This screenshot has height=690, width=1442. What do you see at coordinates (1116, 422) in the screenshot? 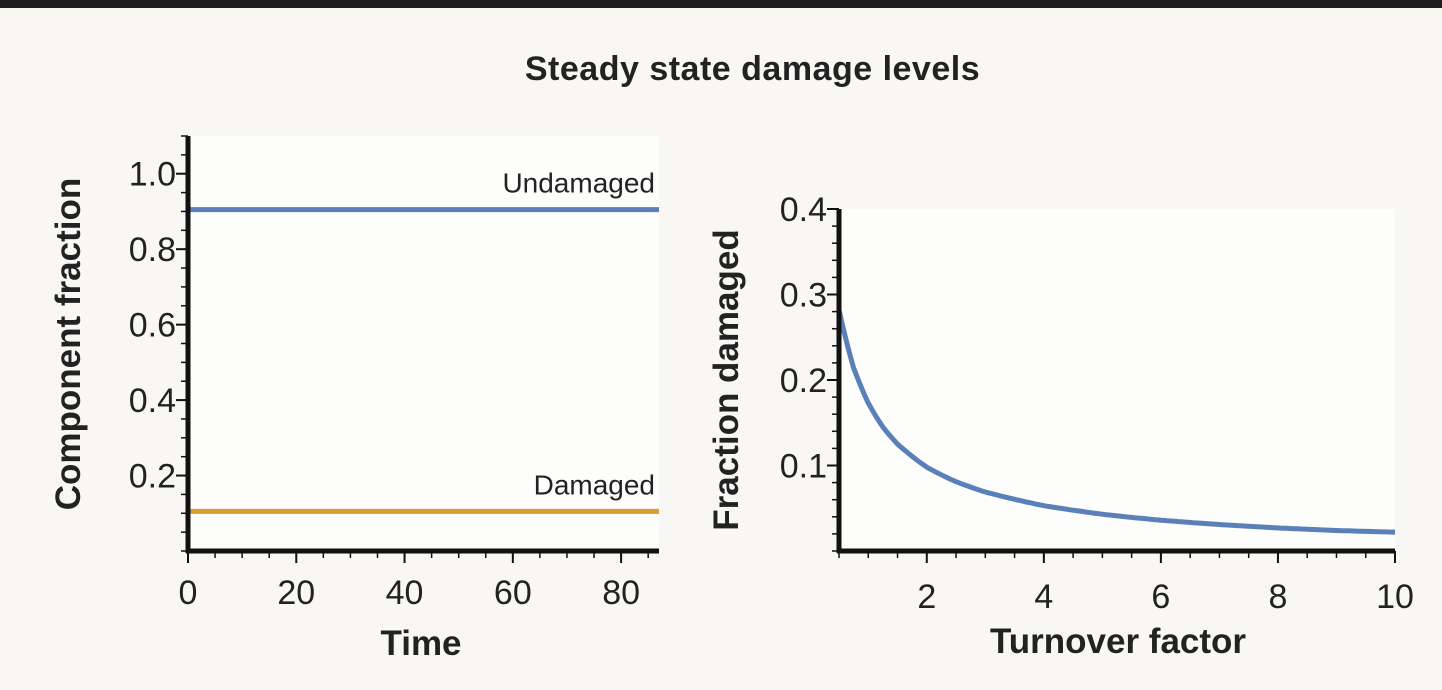
I see `series-line-fraction-damaged` at bounding box center [1116, 422].